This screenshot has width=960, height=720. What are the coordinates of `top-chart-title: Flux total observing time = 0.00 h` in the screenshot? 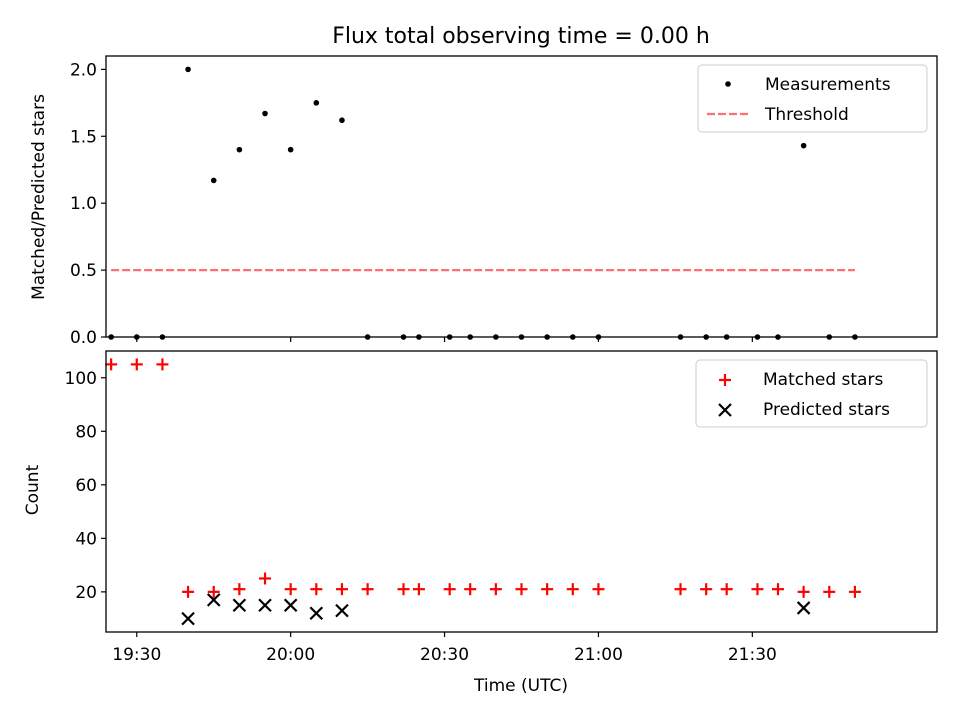 It's located at (521, 36).